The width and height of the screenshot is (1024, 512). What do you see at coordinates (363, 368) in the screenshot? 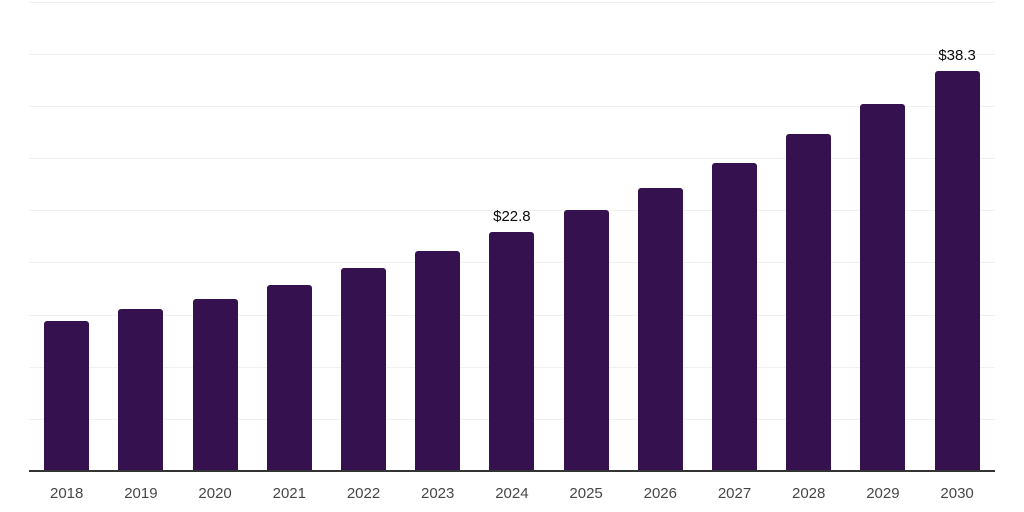
I see `bar-2022` at bounding box center [363, 368].